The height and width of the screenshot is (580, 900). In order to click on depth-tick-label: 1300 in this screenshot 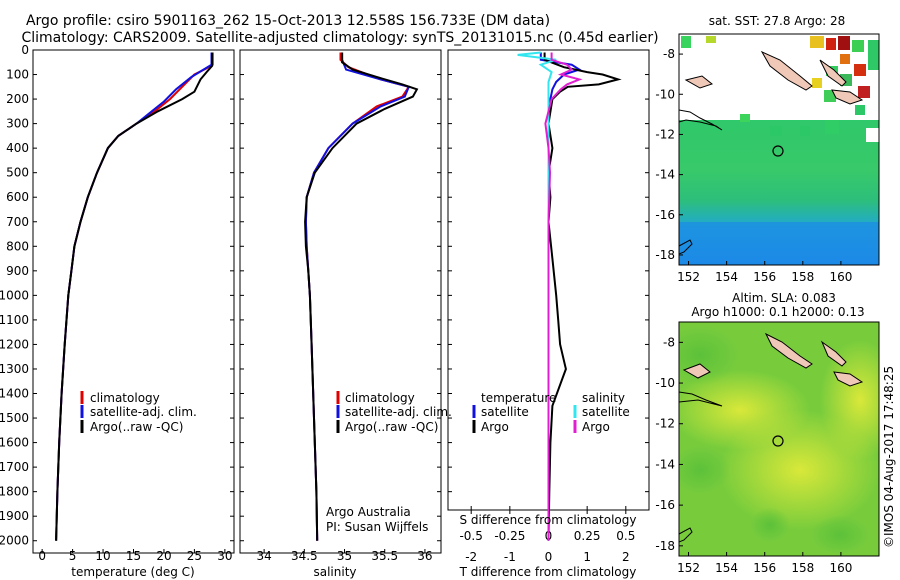, I will do `click(14, 369)`.